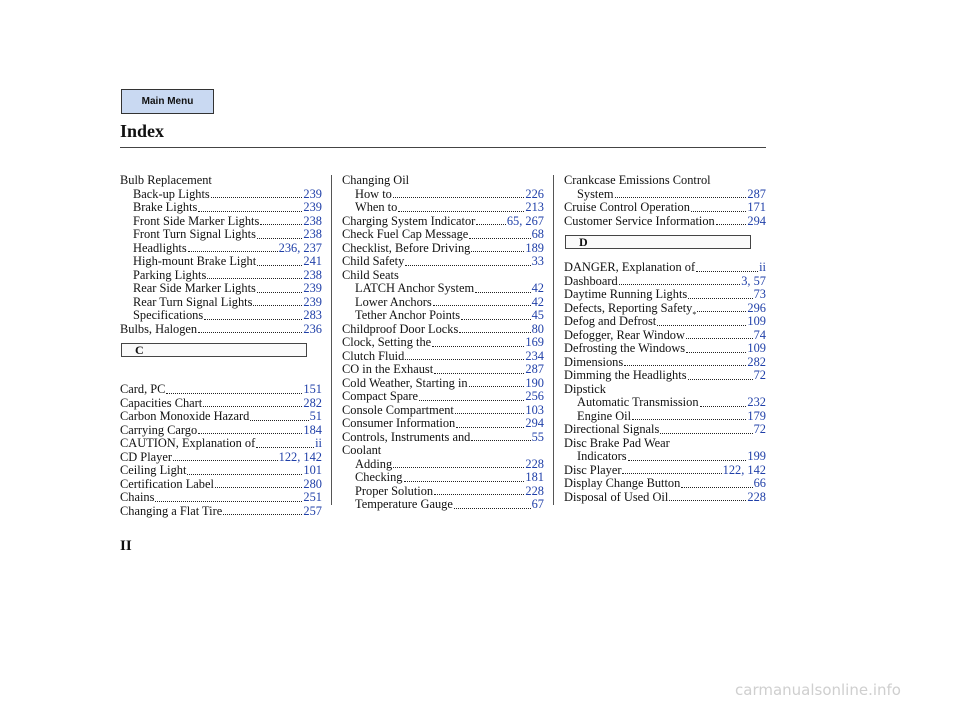 This screenshot has width=960, height=714. I want to click on index-entry: Defects, Reporting Safety * 296, so click(665, 309).